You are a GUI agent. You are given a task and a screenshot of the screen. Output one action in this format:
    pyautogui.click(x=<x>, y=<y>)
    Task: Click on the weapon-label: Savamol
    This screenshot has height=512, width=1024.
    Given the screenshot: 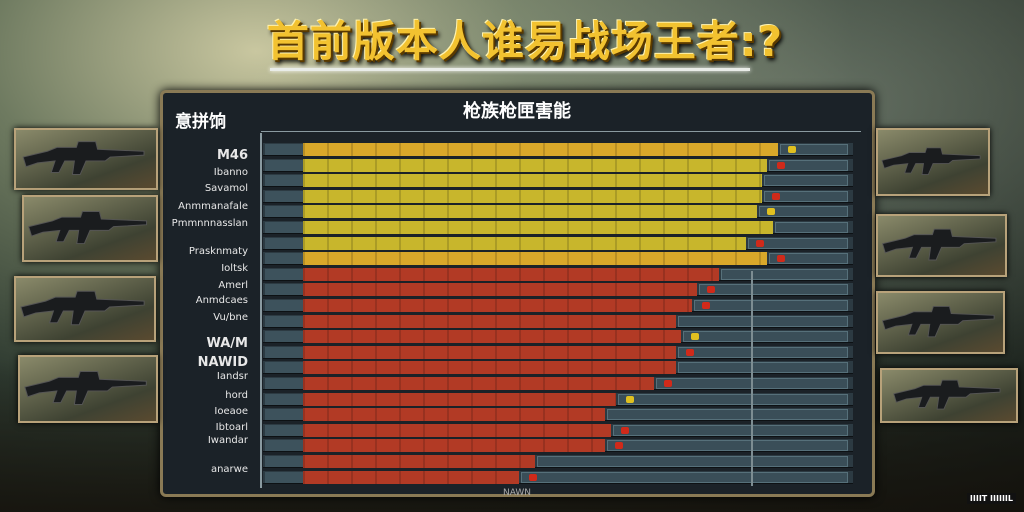 What is the action you would take?
    pyautogui.click(x=226, y=188)
    